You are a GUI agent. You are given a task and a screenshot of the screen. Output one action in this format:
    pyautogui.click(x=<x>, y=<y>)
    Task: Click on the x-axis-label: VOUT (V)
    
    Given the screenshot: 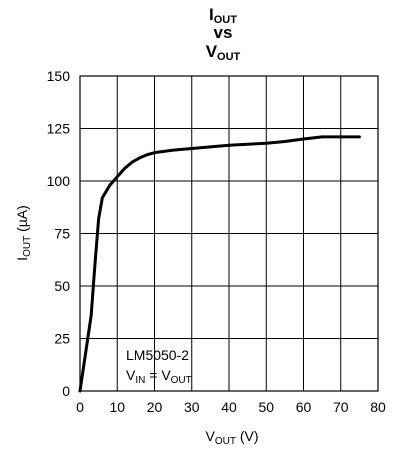 What is the action you would take?
    pyautogui.click(x=231, y=437)
    